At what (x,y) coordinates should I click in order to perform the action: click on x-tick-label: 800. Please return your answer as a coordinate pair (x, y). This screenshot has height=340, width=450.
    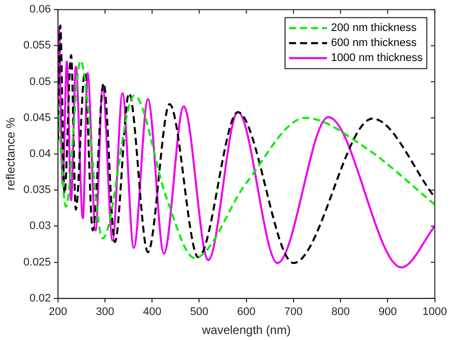
    Looking at the image, I should click on (340, 312).